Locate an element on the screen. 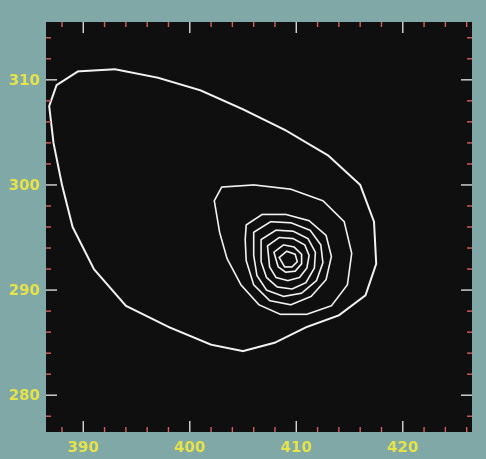  x-tick-label: 420 is located at coordinates (402, 447).